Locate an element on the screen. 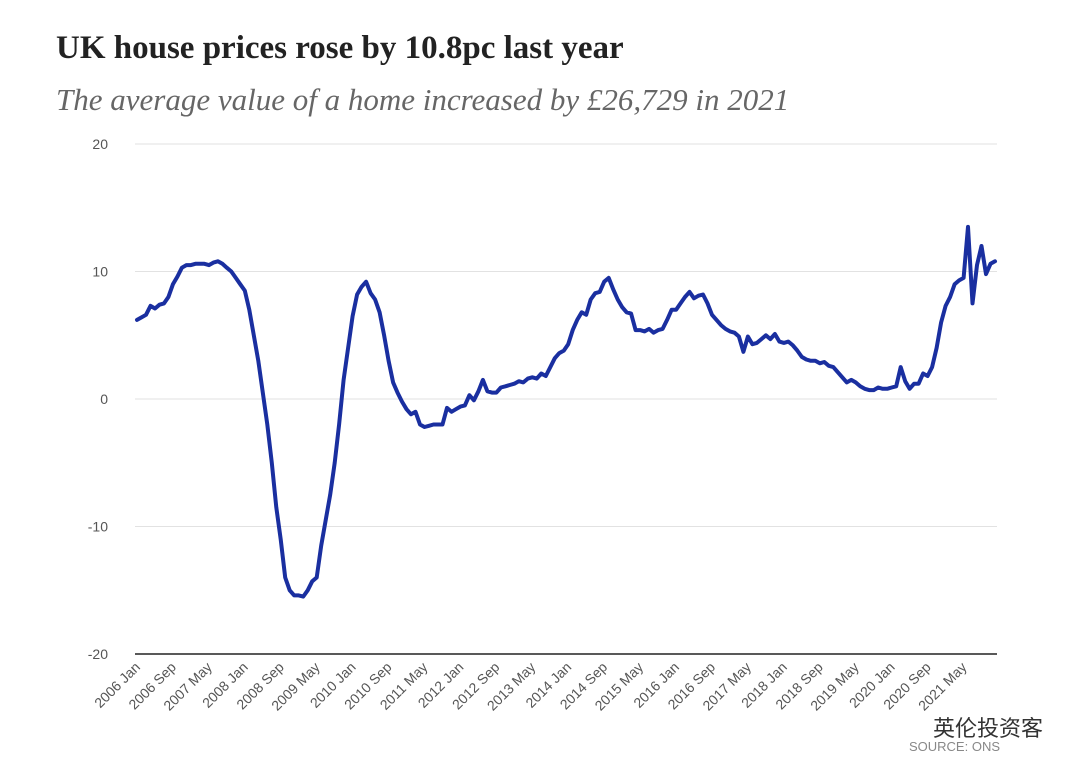  chart-title: UK house prices rose by 10.8pc last year is located at coordinates (340, 48).